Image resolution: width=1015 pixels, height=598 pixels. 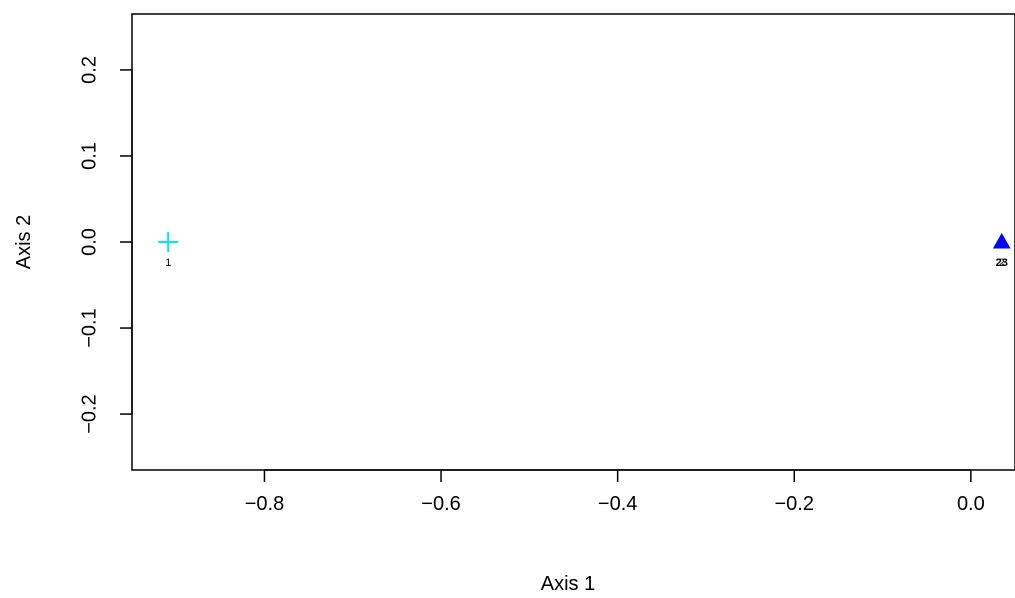 I want to click on x-tick-label: −0.2, so click(x=794, y=504).